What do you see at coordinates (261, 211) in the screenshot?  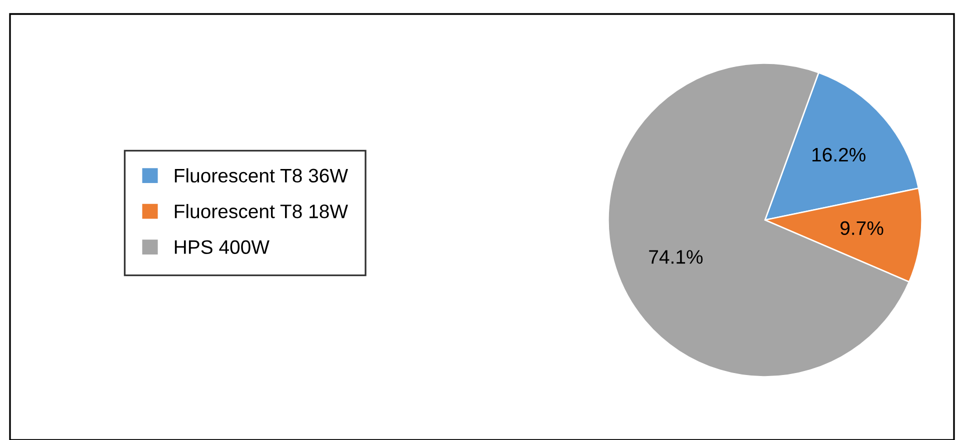 I see `legend-label: Fluorescent T8 18W` at bounding box center [261, 211].